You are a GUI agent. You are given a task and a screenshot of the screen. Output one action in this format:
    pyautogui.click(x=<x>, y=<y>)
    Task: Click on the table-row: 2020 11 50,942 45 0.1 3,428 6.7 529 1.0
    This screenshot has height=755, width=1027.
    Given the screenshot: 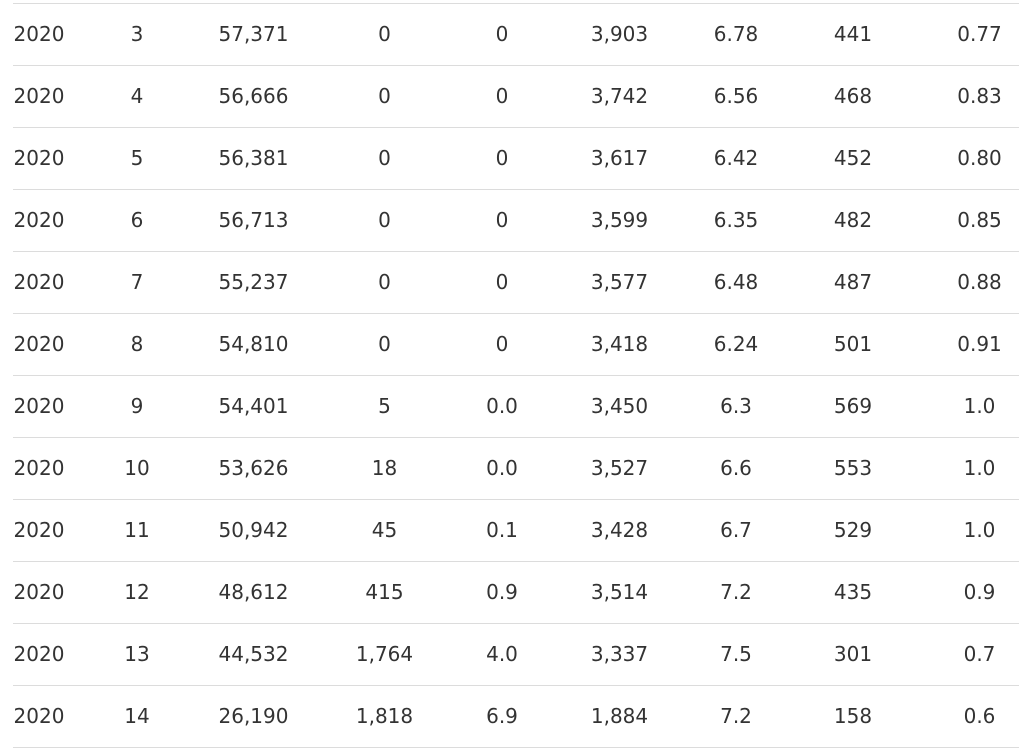 What is the action you would take?
    pyautogui.click(x=516, y=530)
    